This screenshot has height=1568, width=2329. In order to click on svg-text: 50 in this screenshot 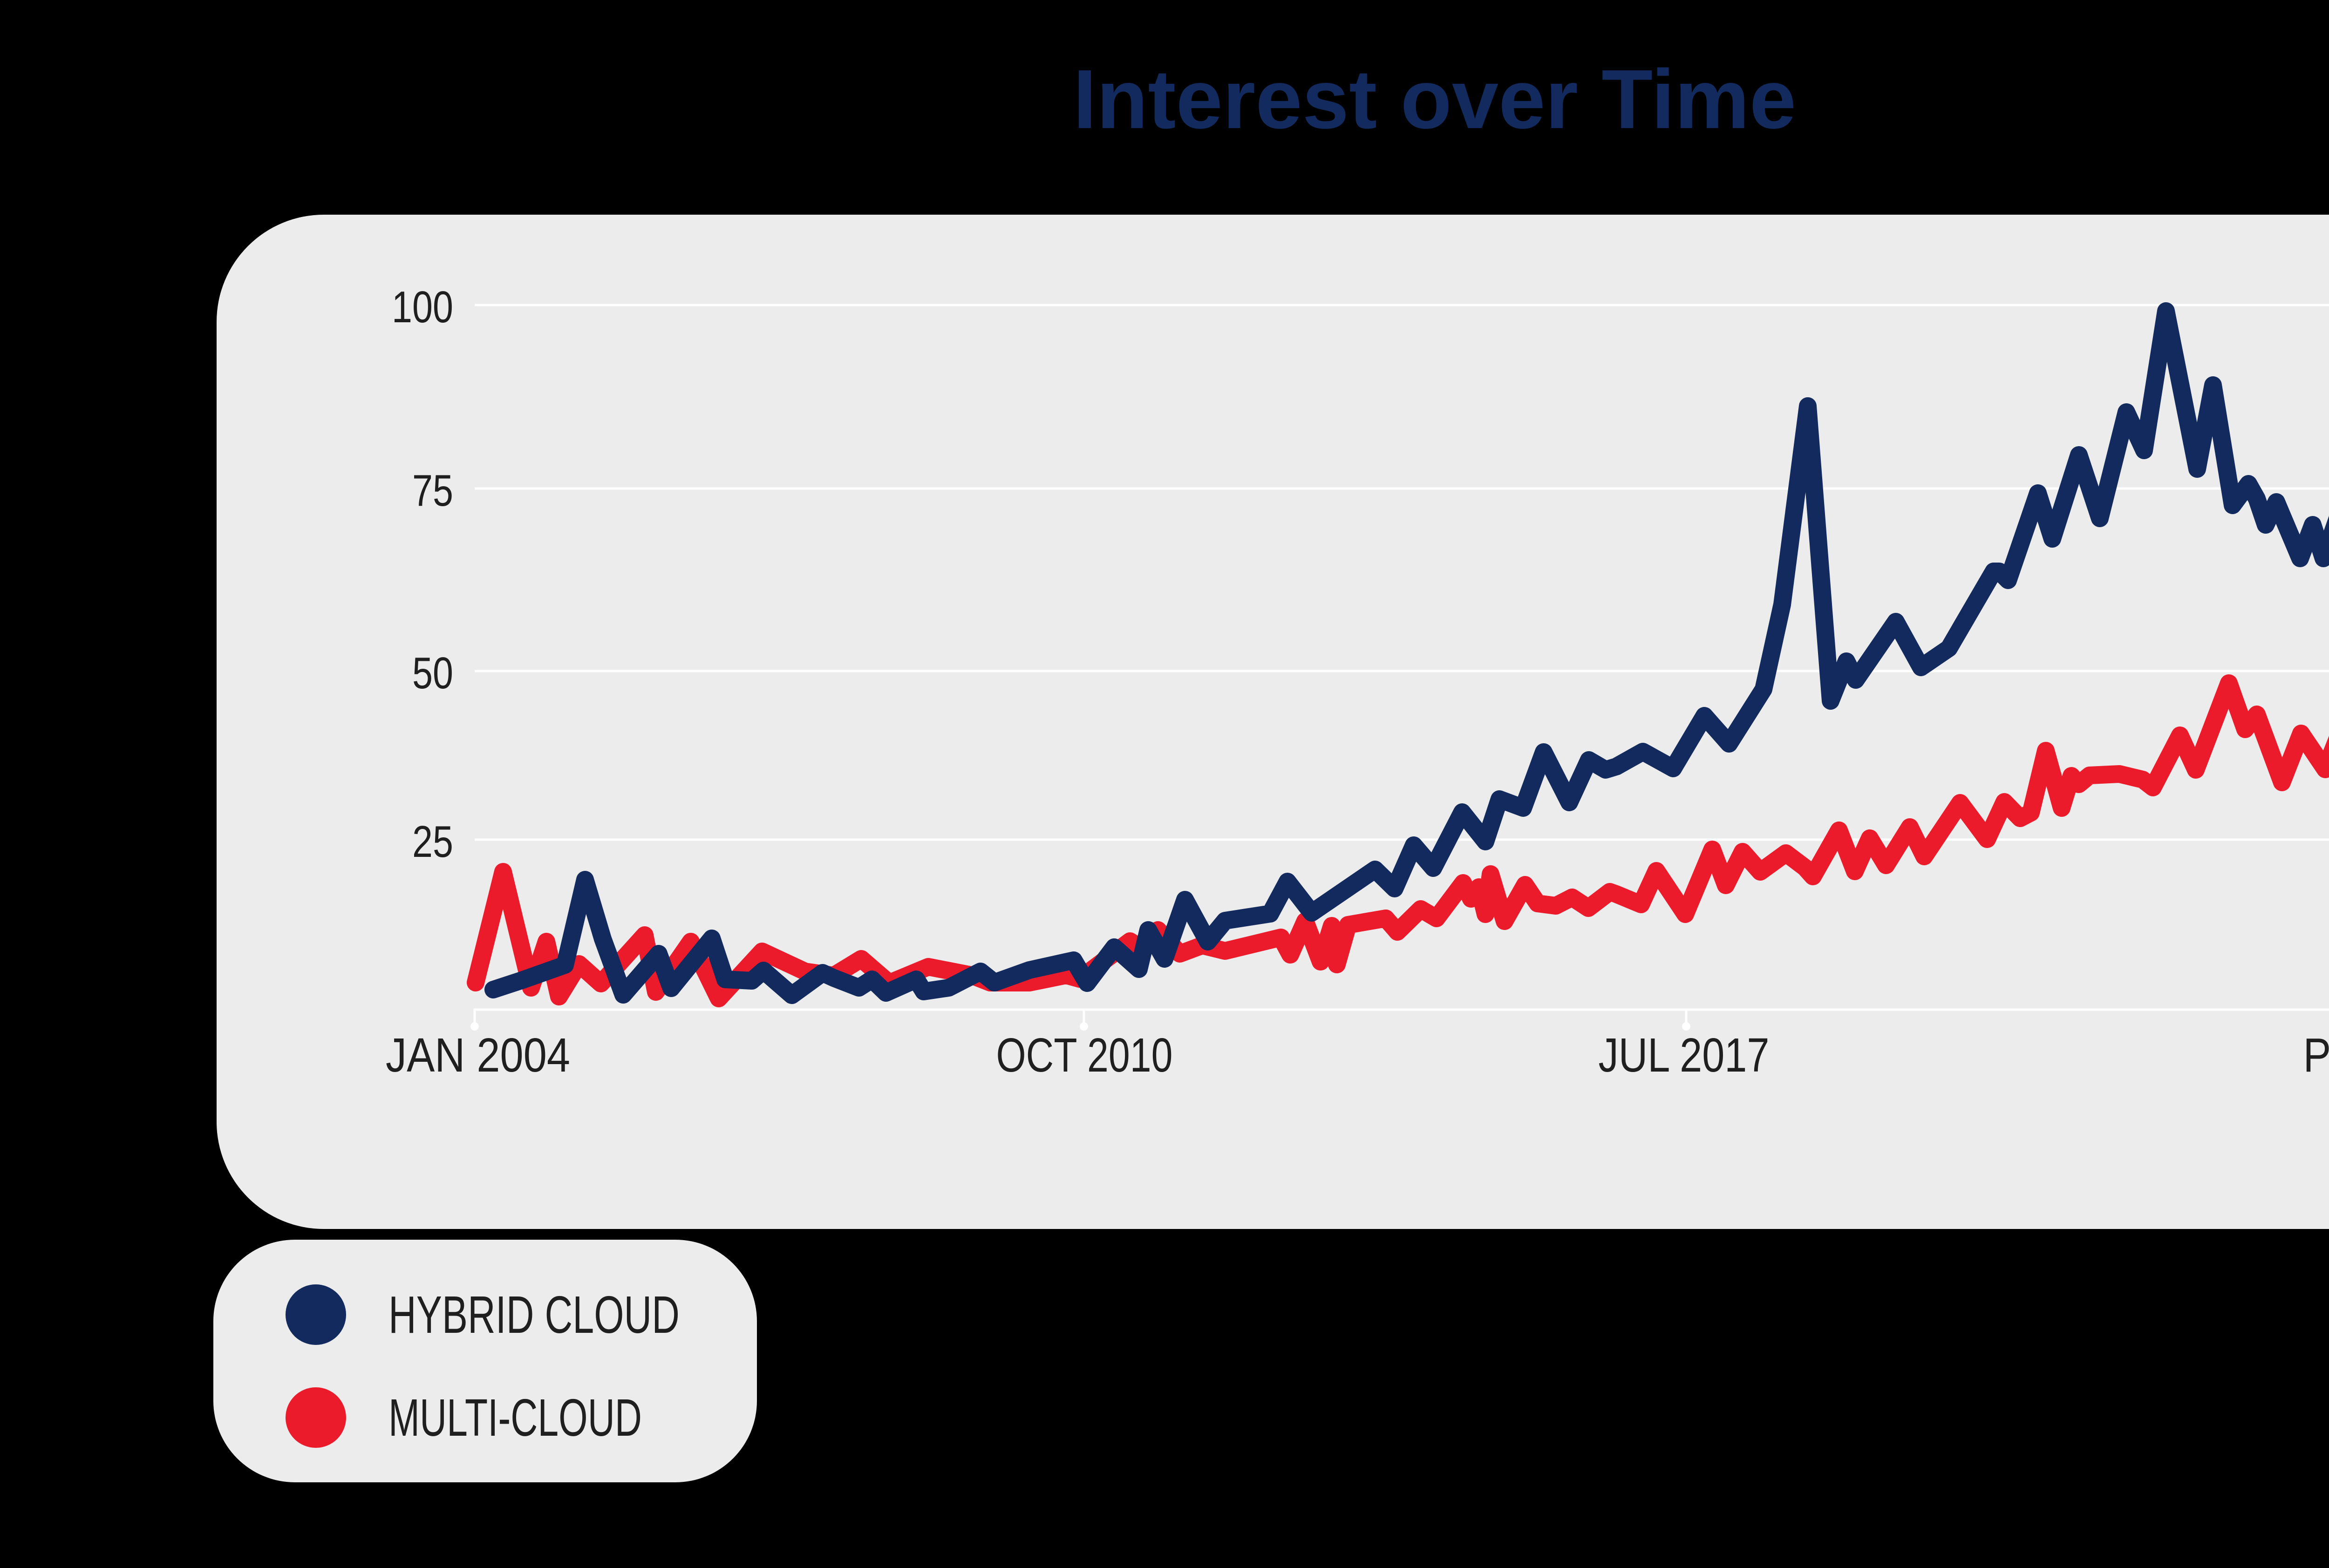, I will do `click(432, 673)`.